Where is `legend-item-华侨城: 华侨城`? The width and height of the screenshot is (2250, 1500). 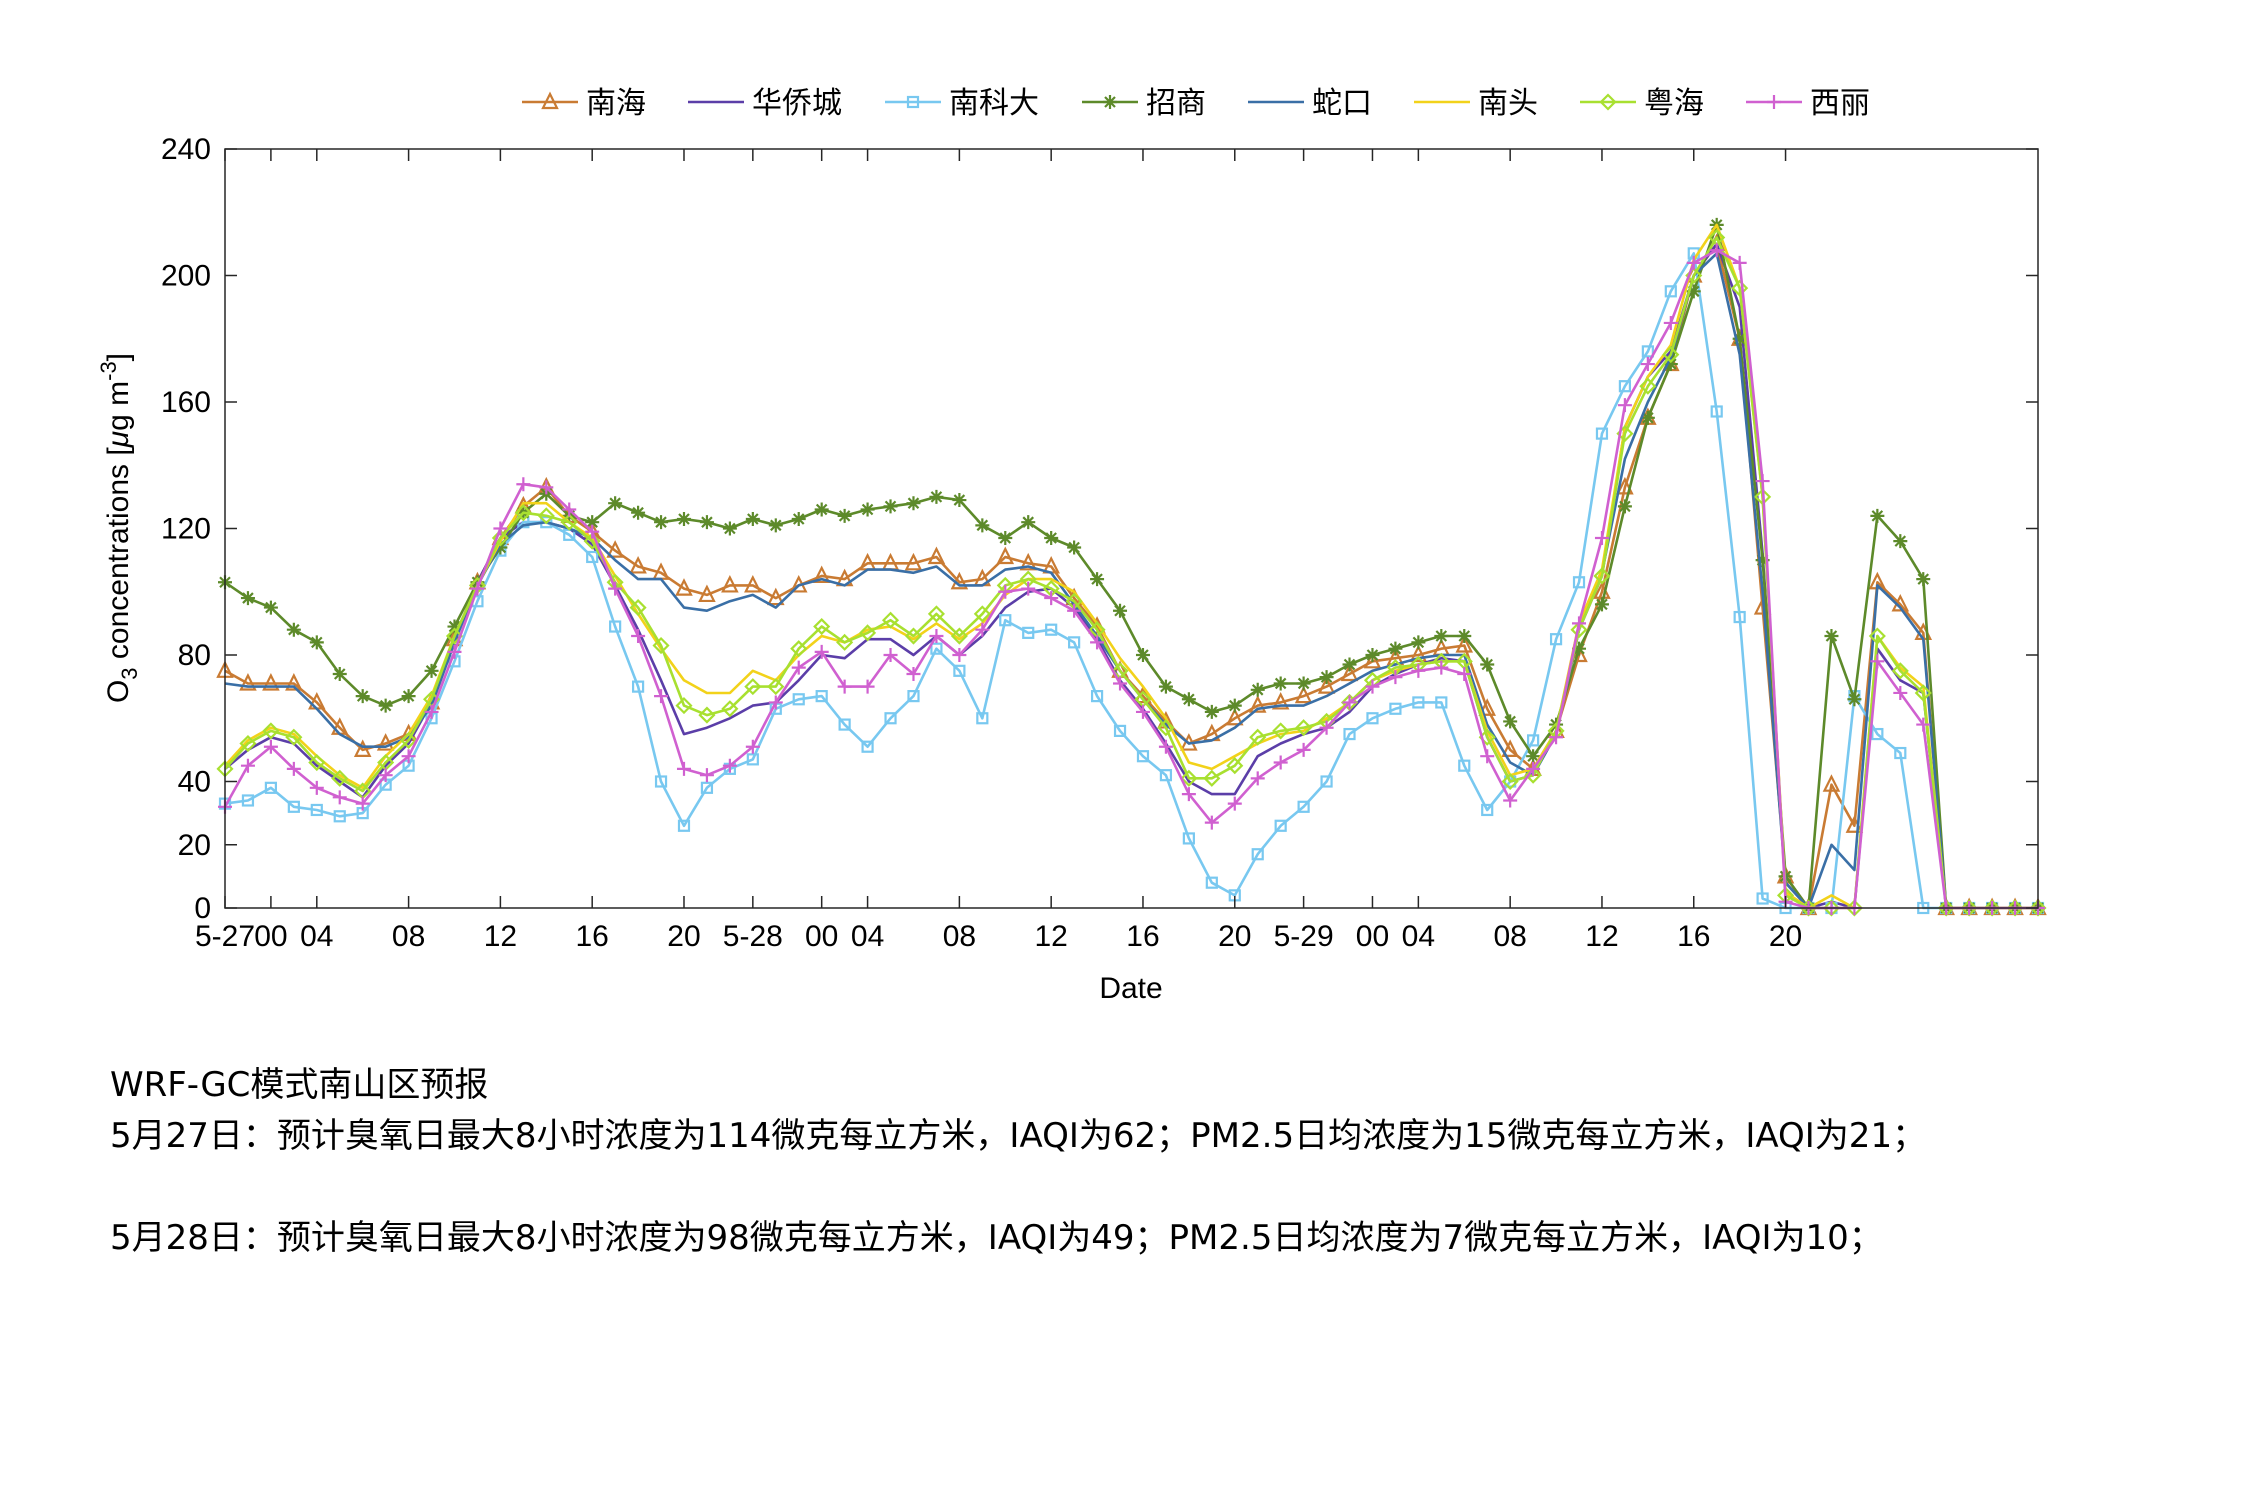
legend-item-华侨城: 华侨城 is located at coordinates (765, 103).